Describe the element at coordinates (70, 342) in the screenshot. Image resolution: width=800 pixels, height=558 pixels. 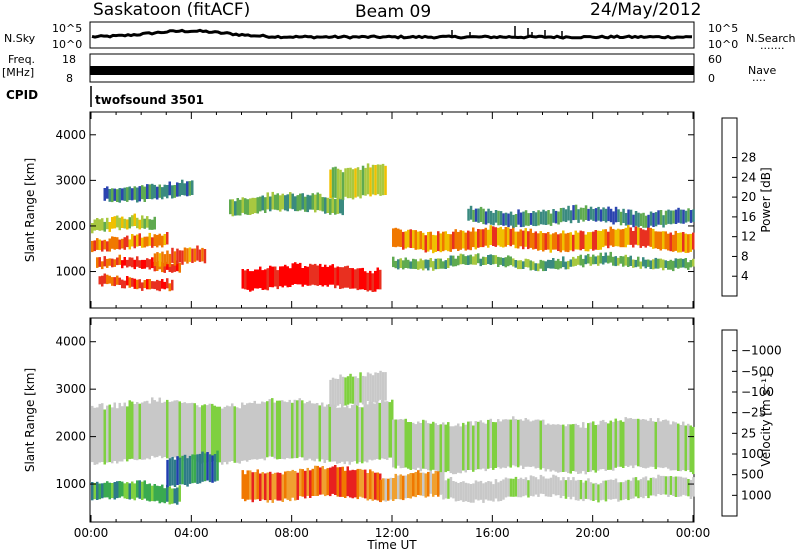
I see `ytick-label: 4000` at that location.